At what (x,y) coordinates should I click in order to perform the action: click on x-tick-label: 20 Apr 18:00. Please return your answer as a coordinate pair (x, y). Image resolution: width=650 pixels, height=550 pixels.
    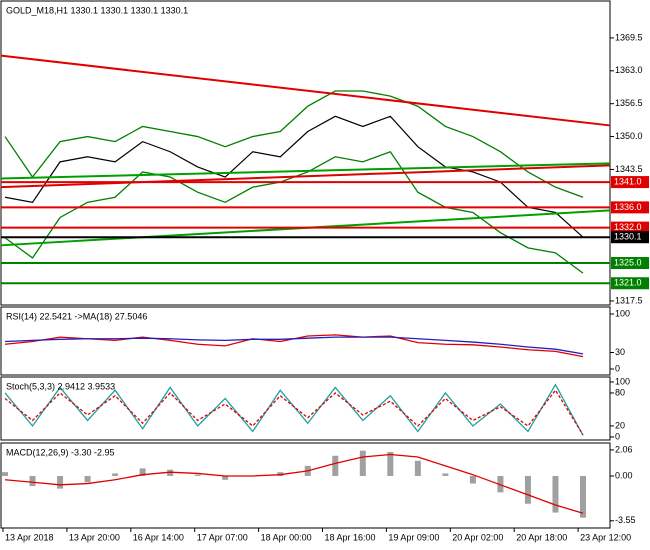
    Looking at the image, I should click on (541, 537).